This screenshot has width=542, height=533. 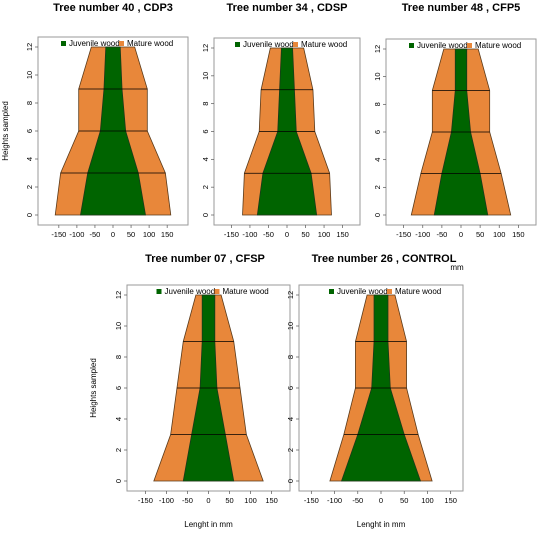 What do you see at coordinates (113, 8) in the screenshot?
I see `chart-title: Tree number 40 , CDP3` at bounding box center [113, 8].